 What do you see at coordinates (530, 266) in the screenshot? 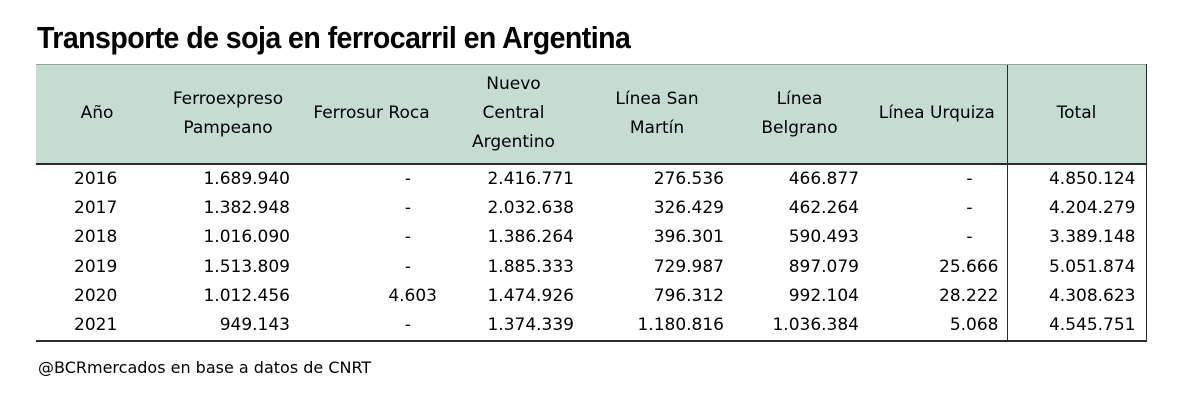
I see `value-cell: 1.885.333` at bounding box center [530, 266].